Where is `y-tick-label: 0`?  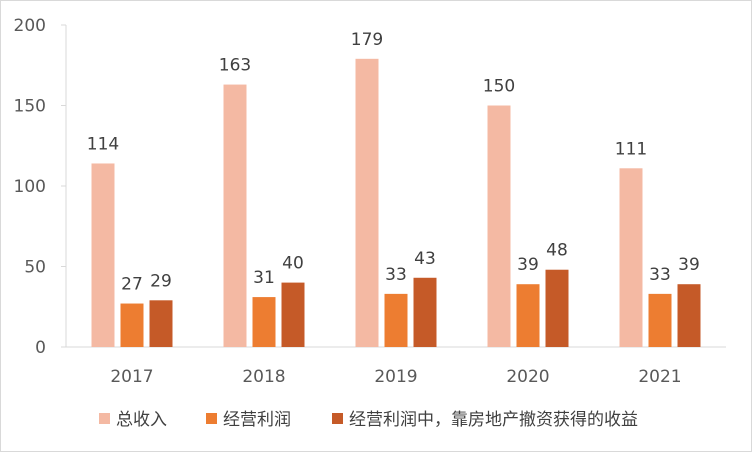 y-tick-label: 0 is located at coordinates (40, 348).